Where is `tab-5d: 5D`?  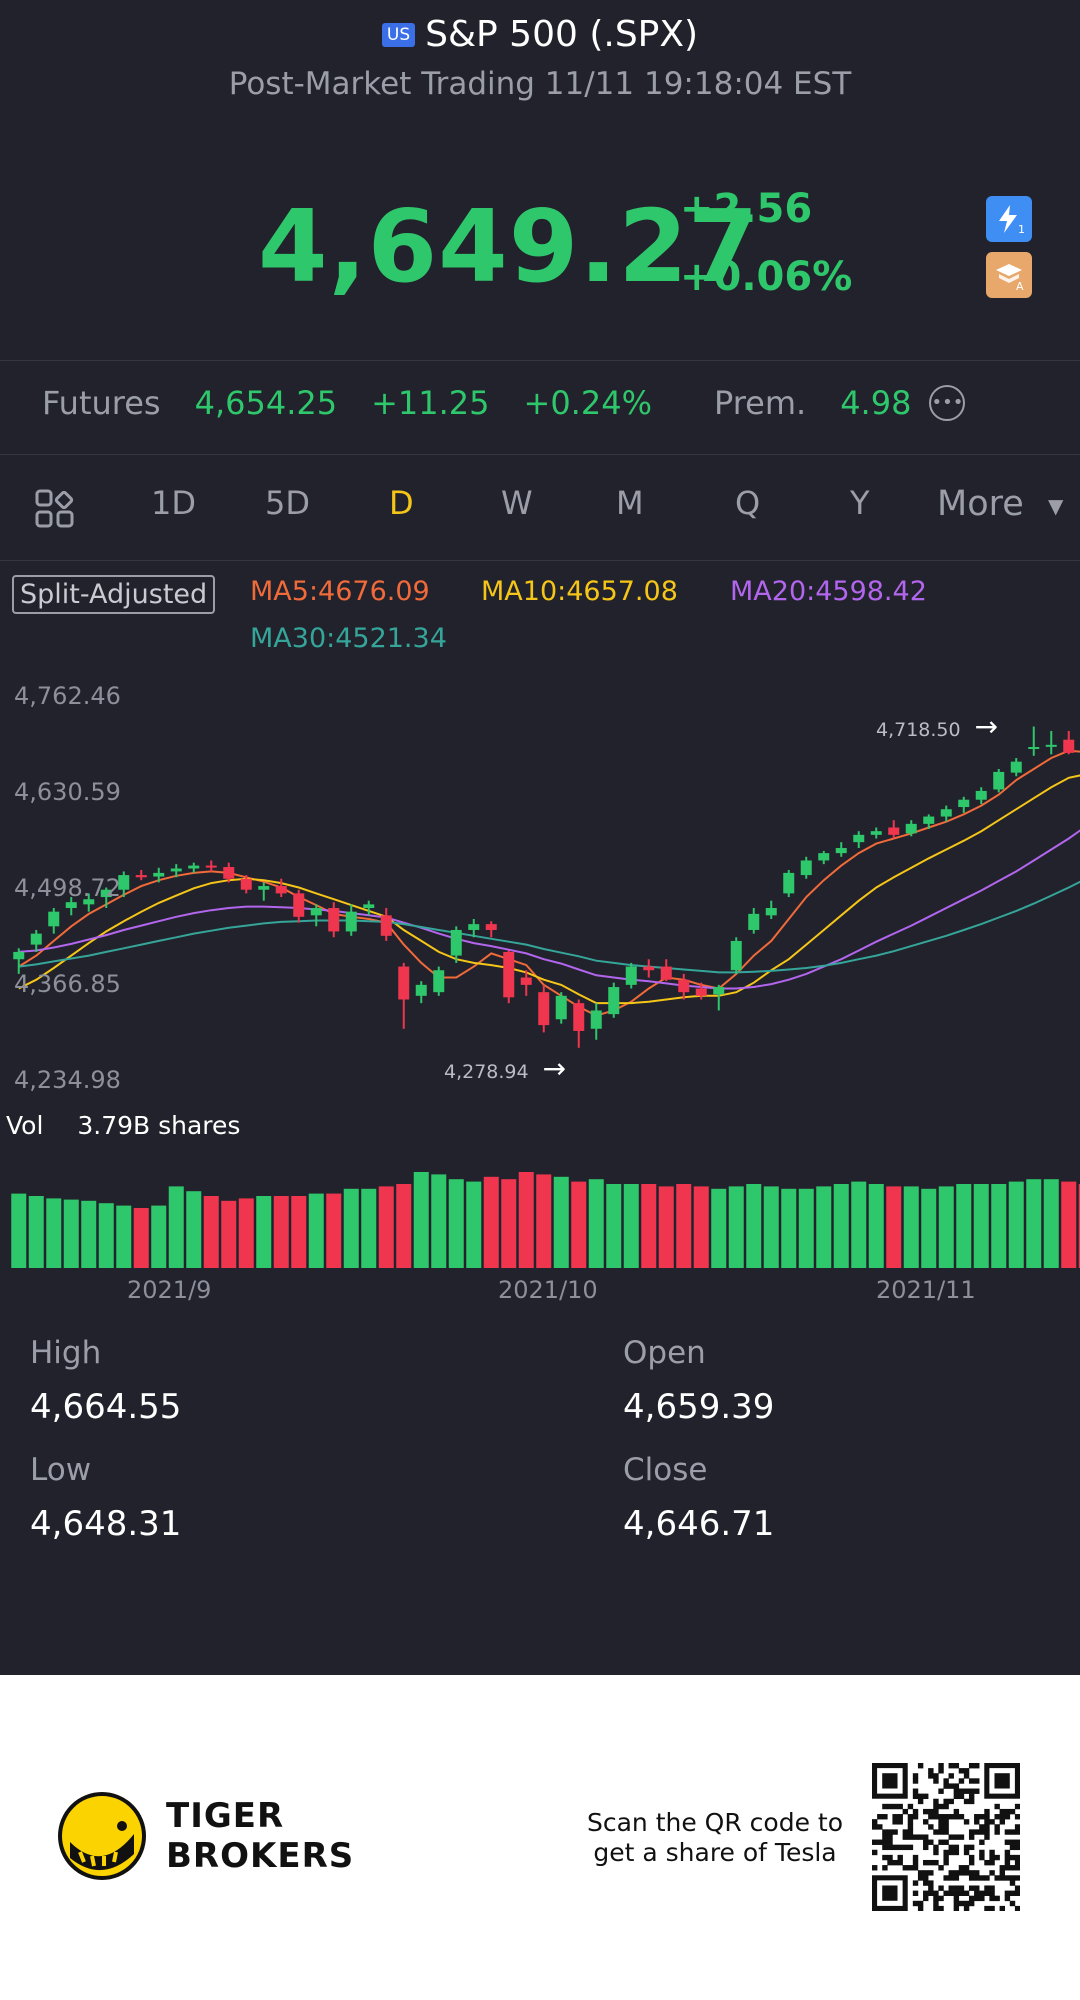 tab-5d: 5D is located at coordinates (287, 503).